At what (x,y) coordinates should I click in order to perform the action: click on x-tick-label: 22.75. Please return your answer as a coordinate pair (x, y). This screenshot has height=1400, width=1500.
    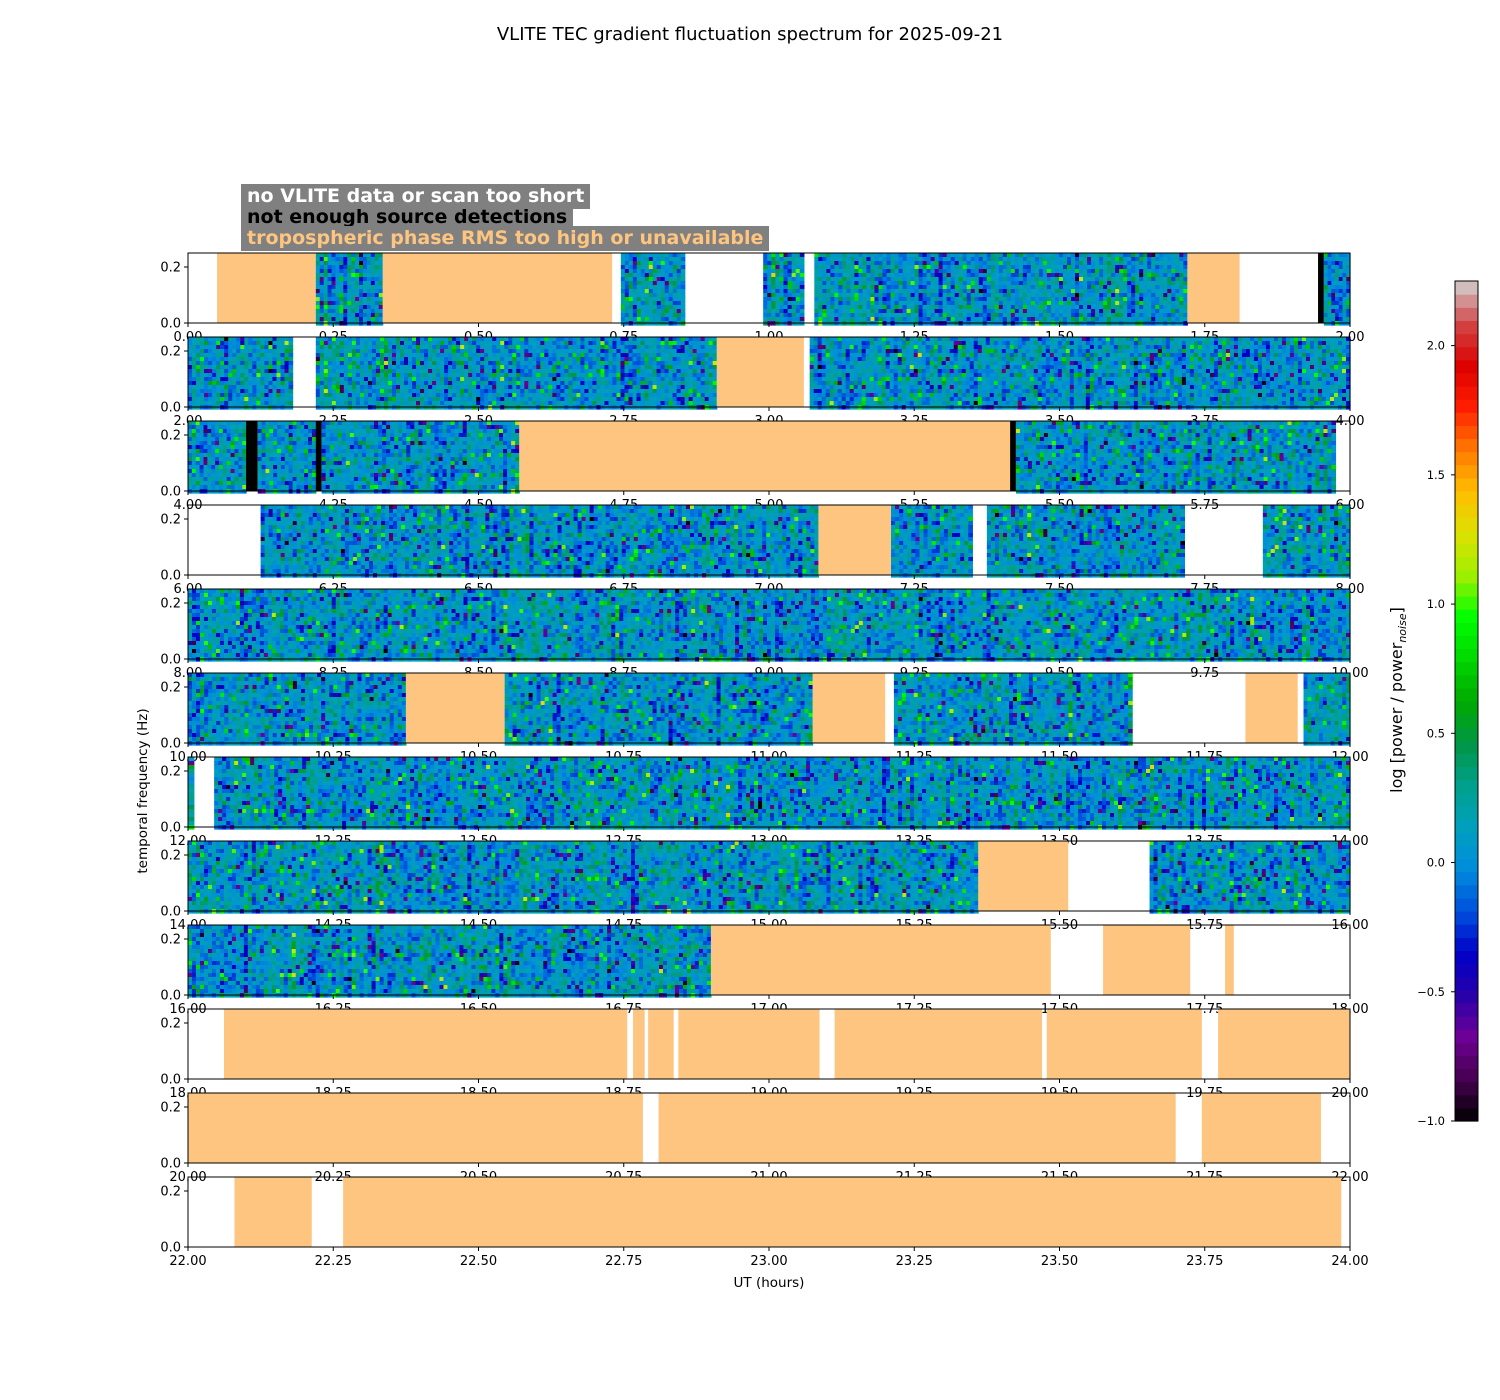
    Looking at the image, I should click on (623, 1261).